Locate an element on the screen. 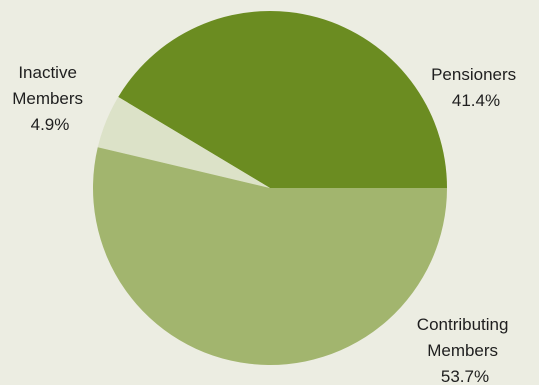 This screenshot has width=539, height=385. label-contributing-line-3: 53.7% is located at coordinates (465, 376).